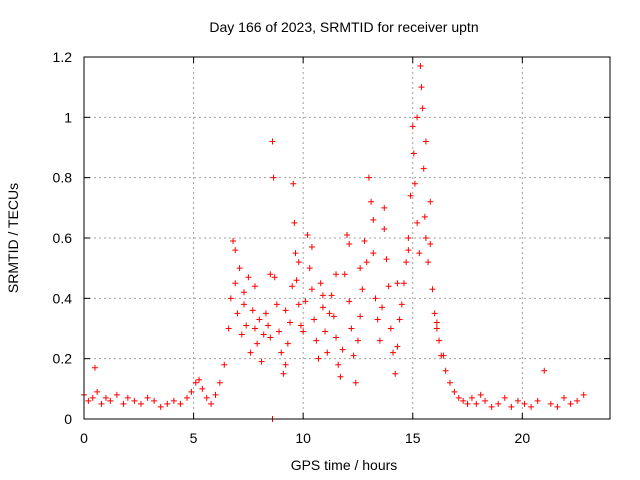  I want to click on y-tick-label: 0, so click(68, 419).